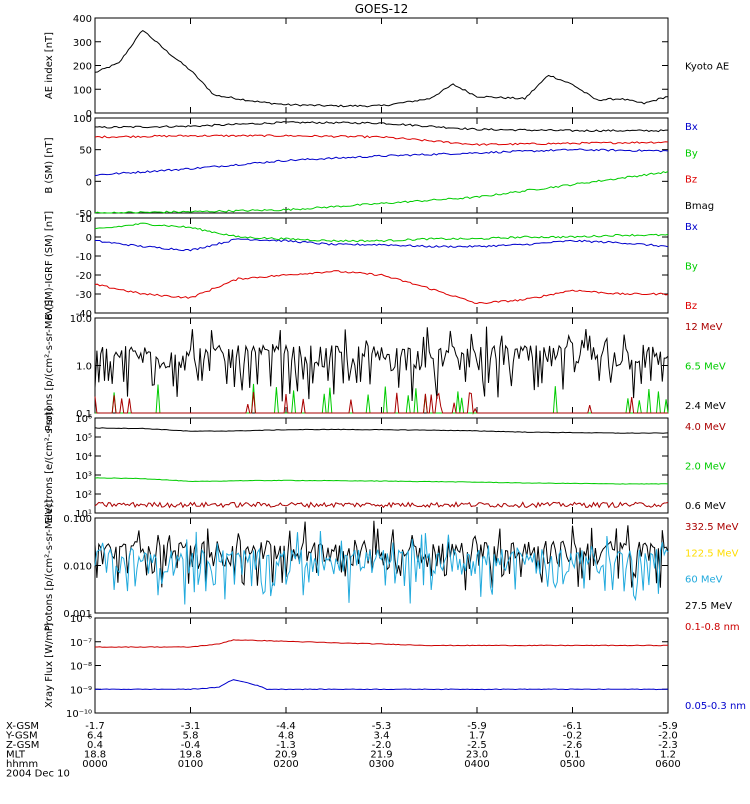 This screenshot has height=804, width=750. I want to click on footer-row-label: MLT, so click(16, 755).